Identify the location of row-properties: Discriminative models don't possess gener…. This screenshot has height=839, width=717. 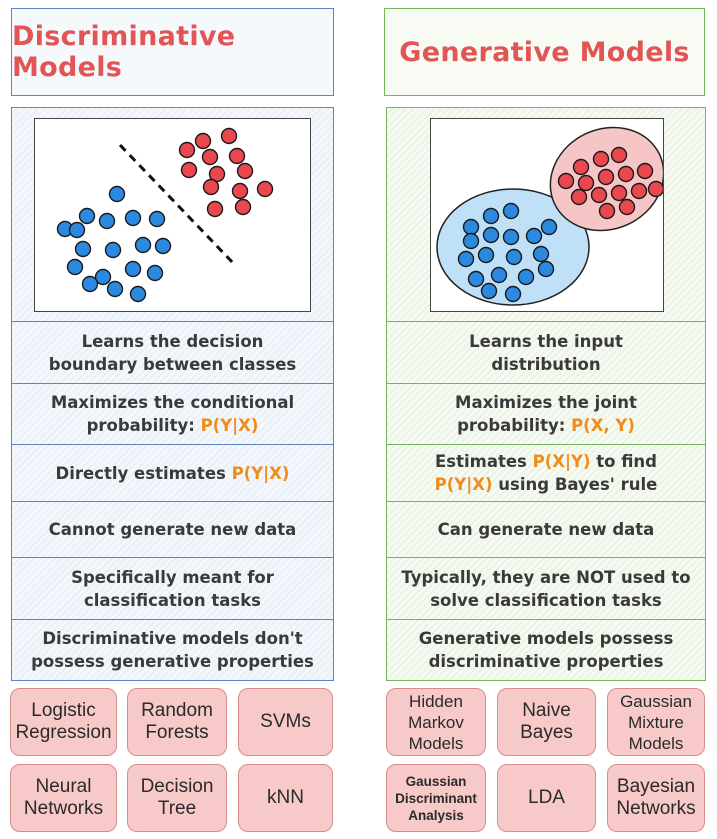
(172, 649).